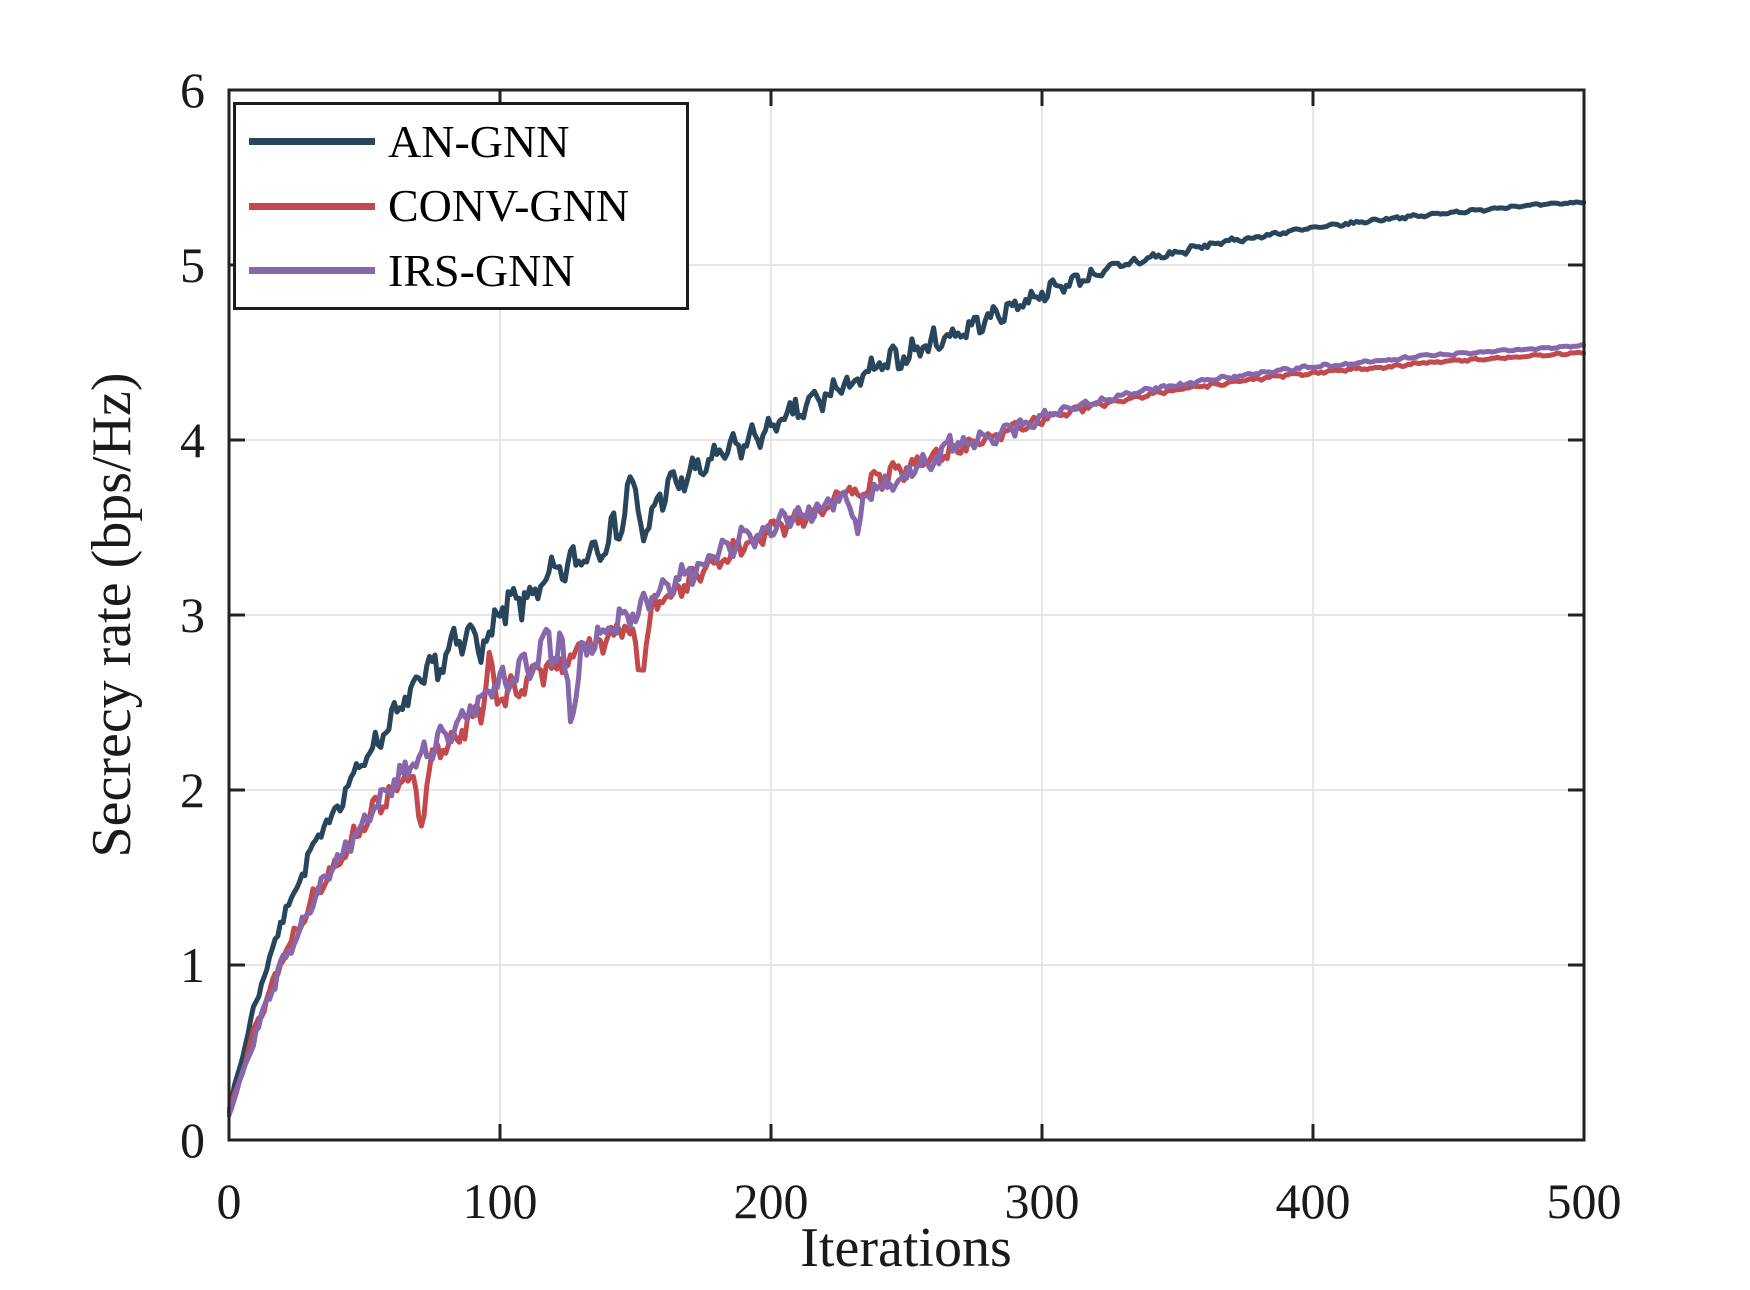 This screenshot has width=1750, height=1290. What do you see at coordinates (192, 90) in the screenshot?
I see `y-tick-label: 6` at bounding box center [192, 90].